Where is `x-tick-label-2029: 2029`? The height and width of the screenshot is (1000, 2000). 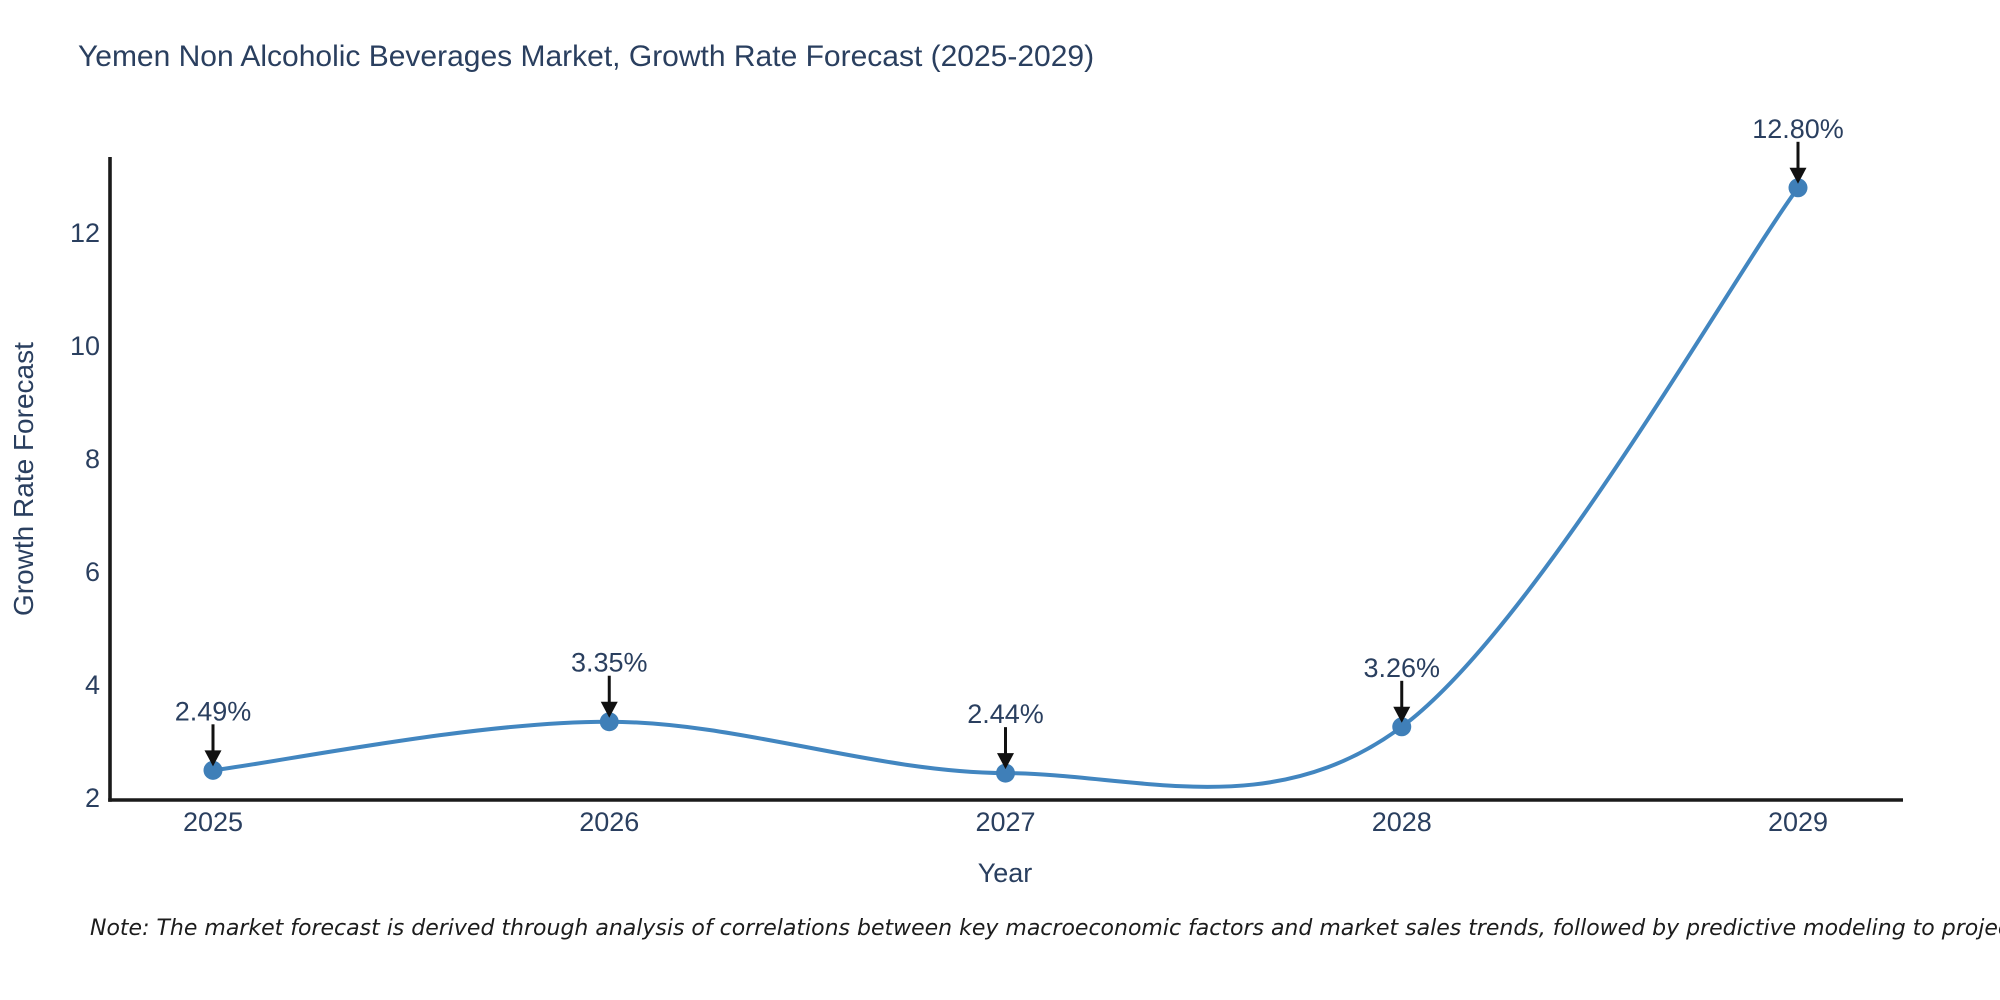
x-tick-label-2029: 2029 is located at coordinates (1798, 822).